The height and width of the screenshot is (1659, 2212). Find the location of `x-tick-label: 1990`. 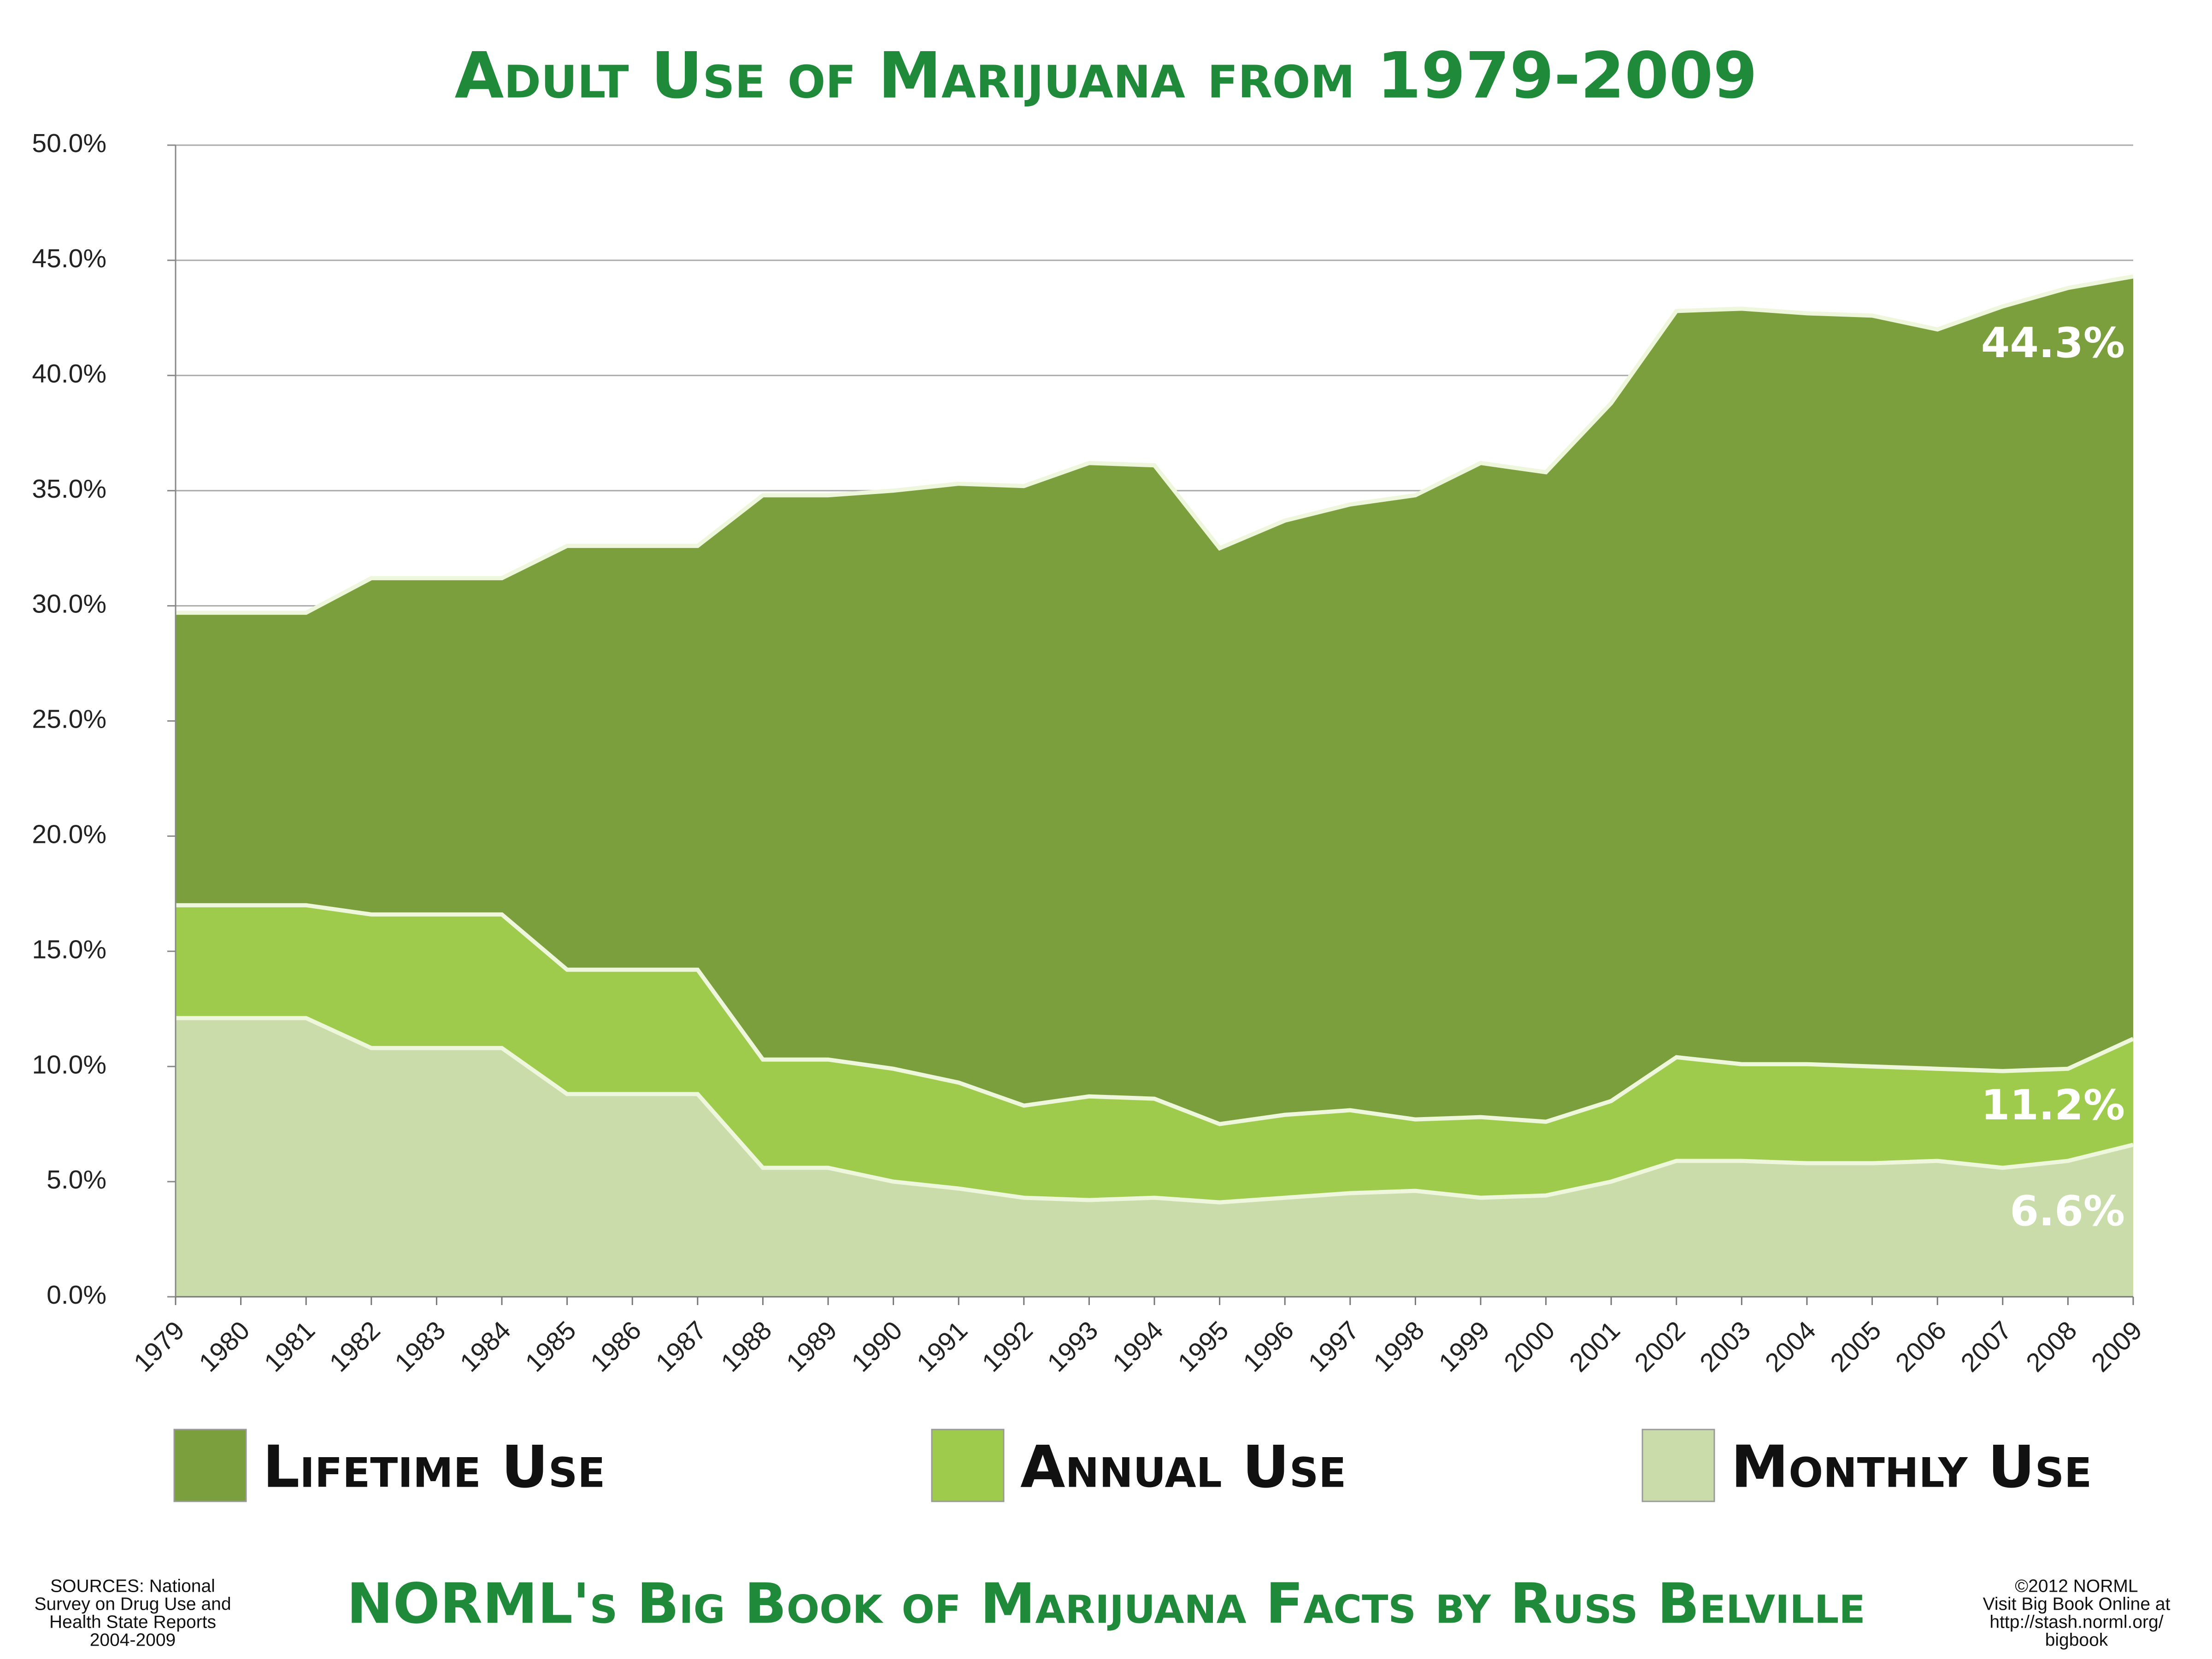

x-tick-label: 1990 is located at coordinates (877, 1347).